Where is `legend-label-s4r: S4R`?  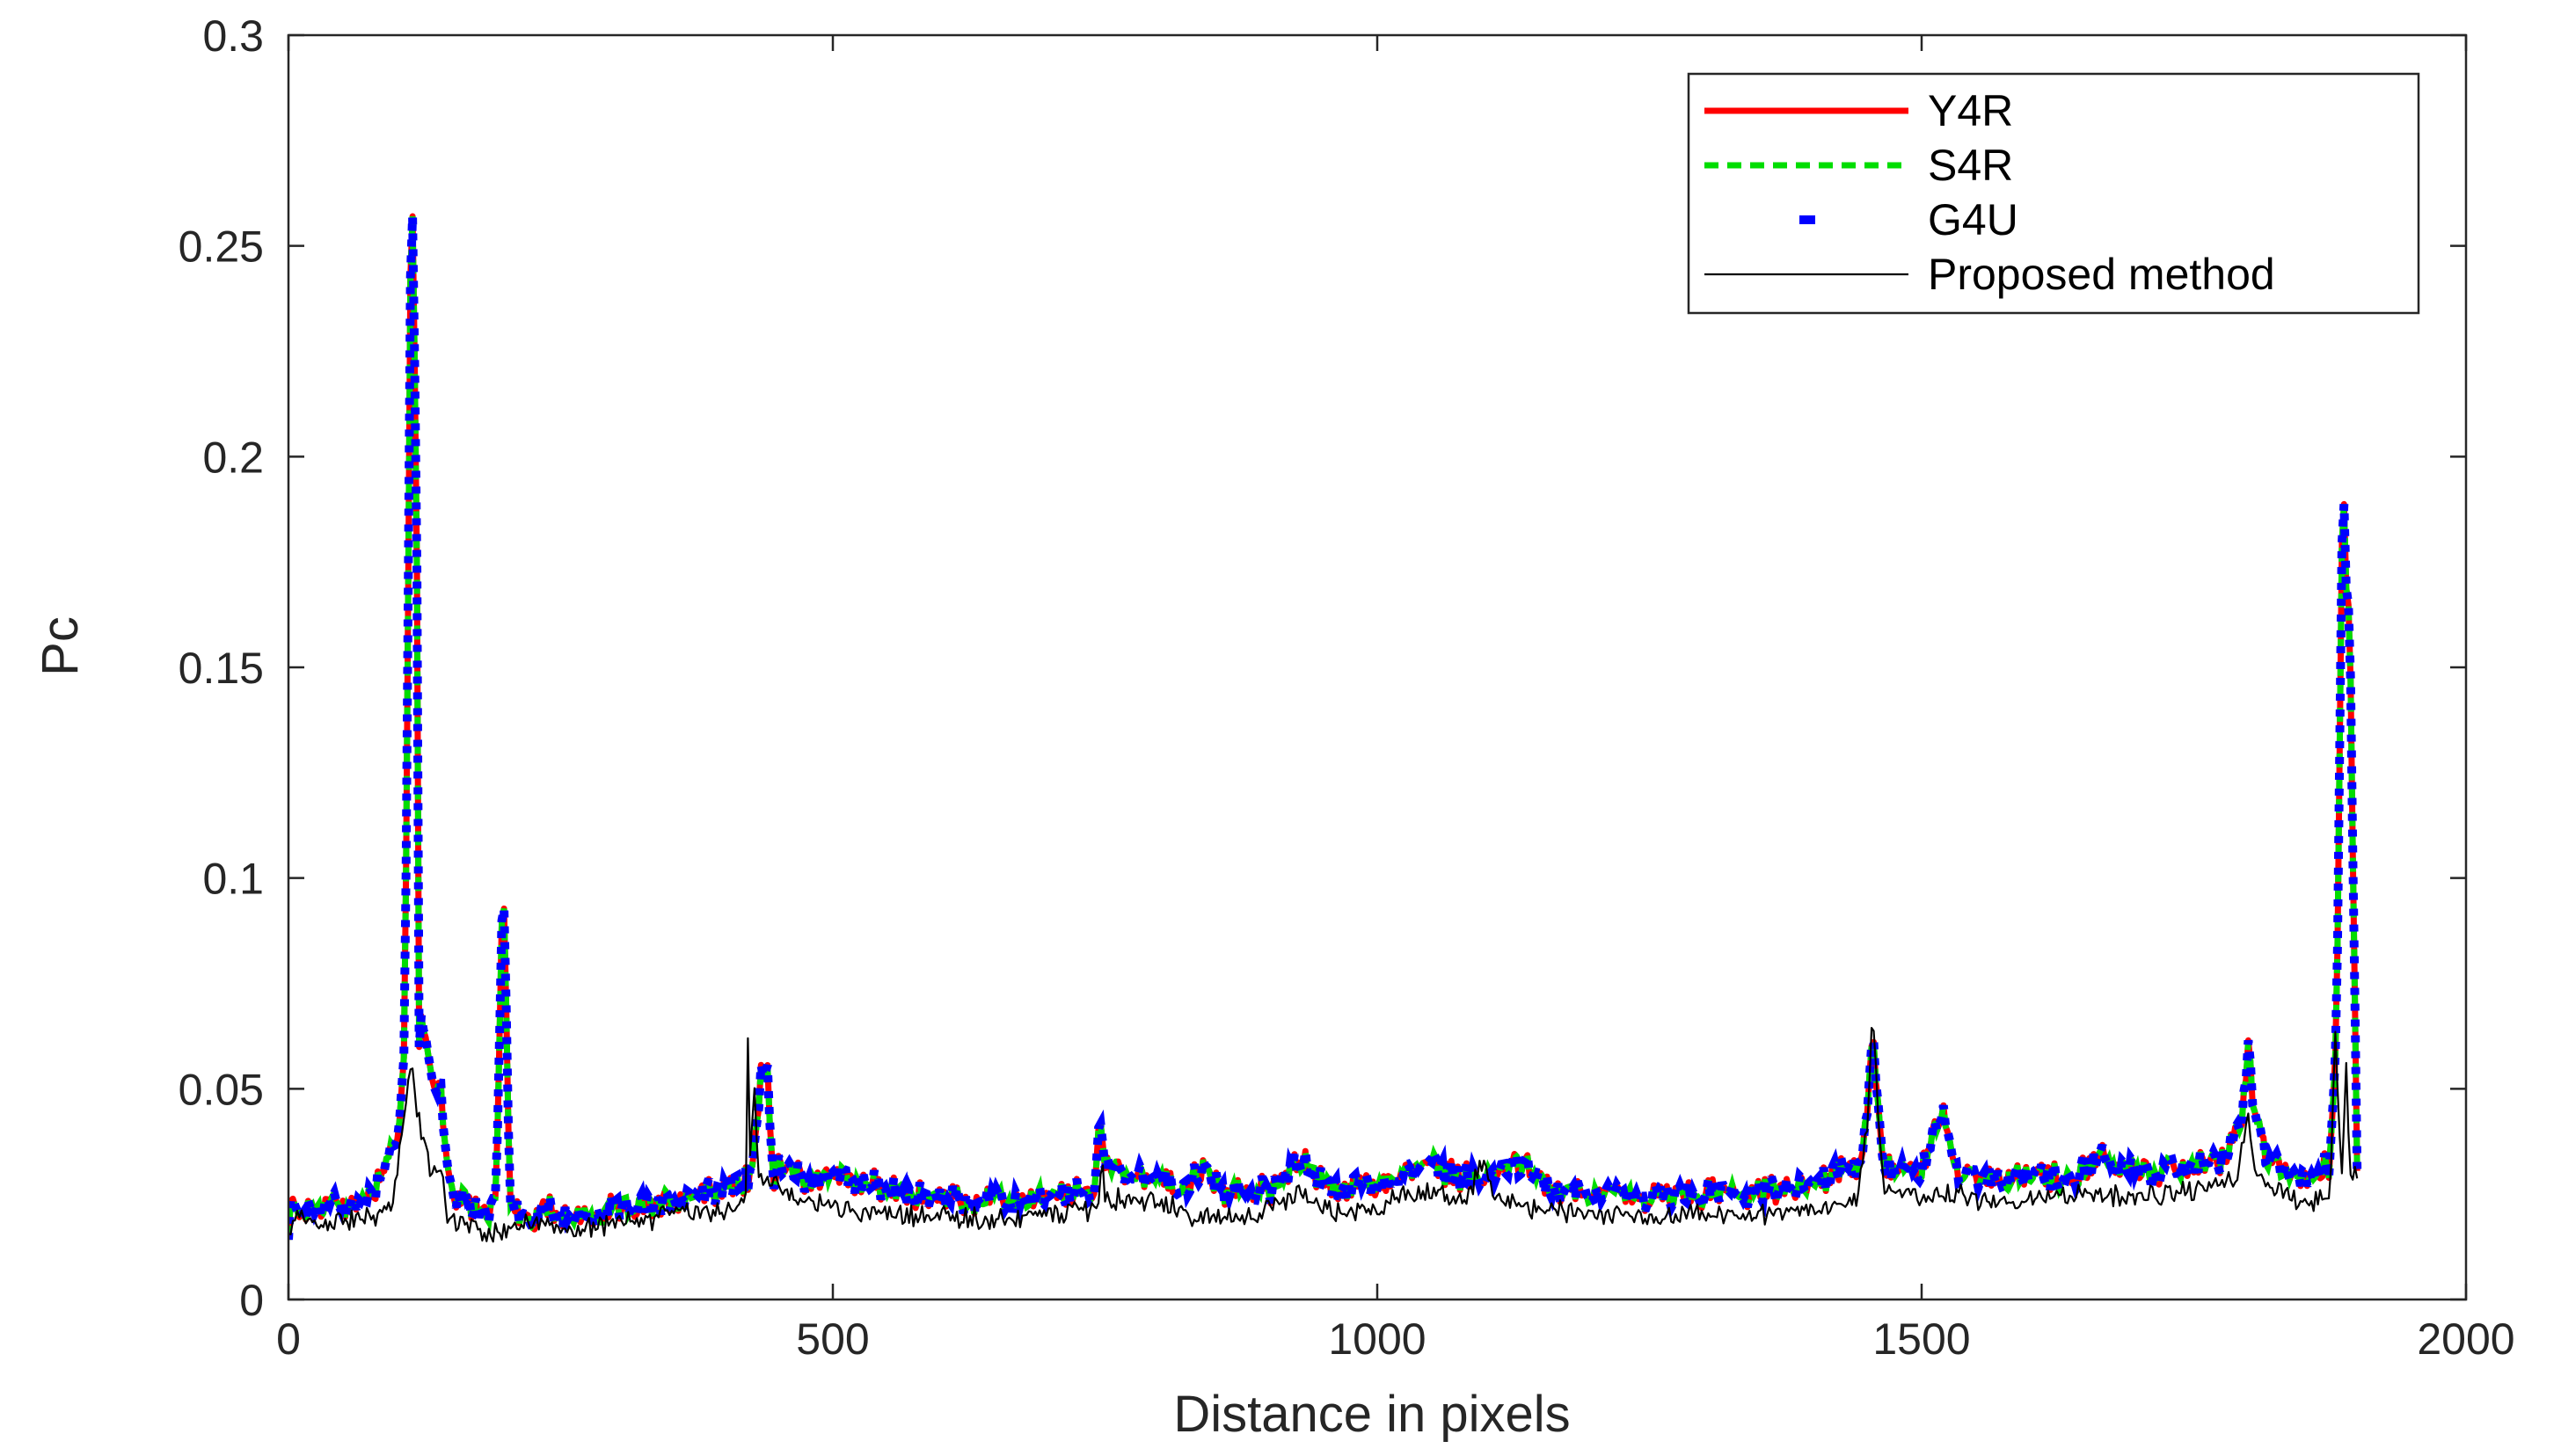
legend-label-s4r: S4R is located at coordinates (1971, 165).